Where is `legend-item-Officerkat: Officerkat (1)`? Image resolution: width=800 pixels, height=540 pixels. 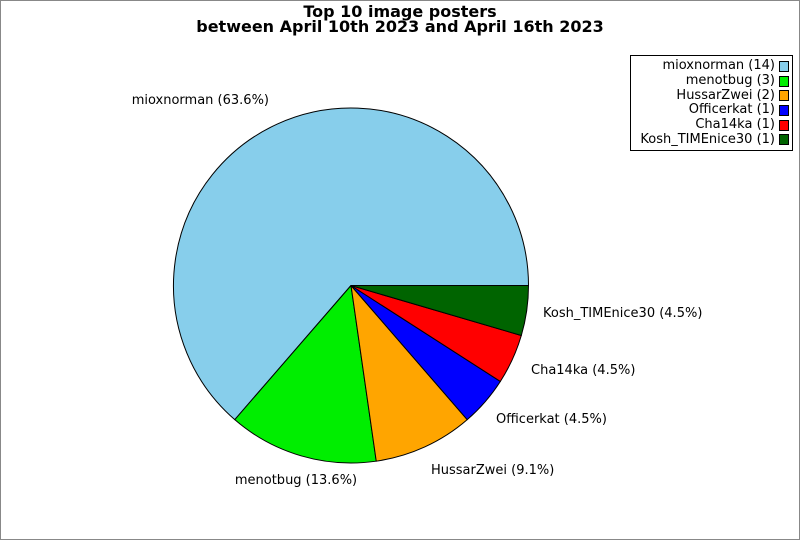
legend-item-Officerkat: Officerkat (1) is located at coordinates (711, 110).